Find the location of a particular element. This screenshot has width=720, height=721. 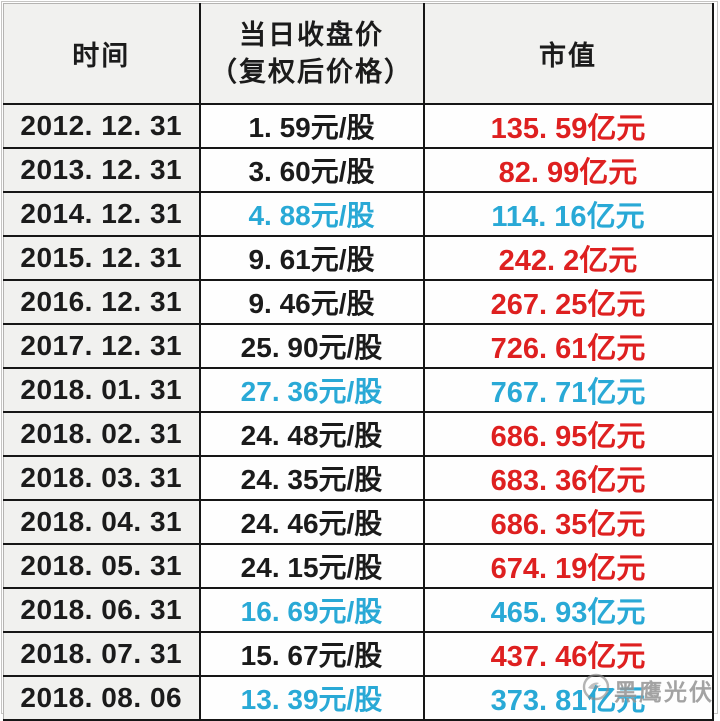

table-row: 2012. 12. 31 1. 59元/股 135. 59亿元 is located at coordinates (358, 126).